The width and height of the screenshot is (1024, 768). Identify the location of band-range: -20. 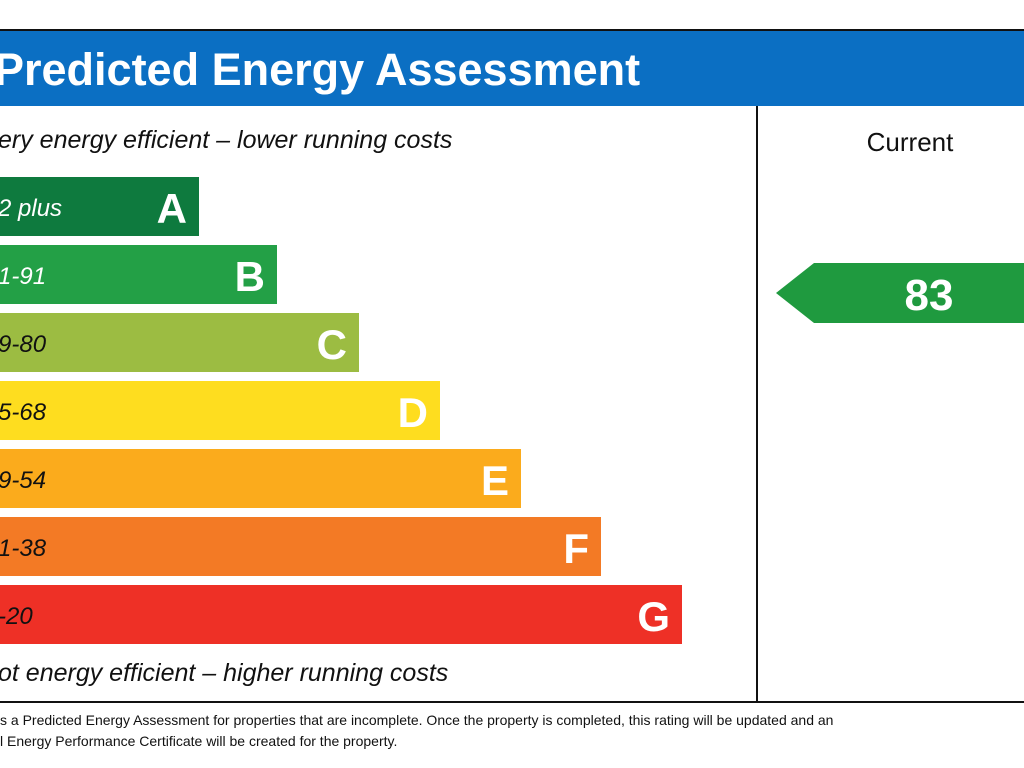
(16, 616).